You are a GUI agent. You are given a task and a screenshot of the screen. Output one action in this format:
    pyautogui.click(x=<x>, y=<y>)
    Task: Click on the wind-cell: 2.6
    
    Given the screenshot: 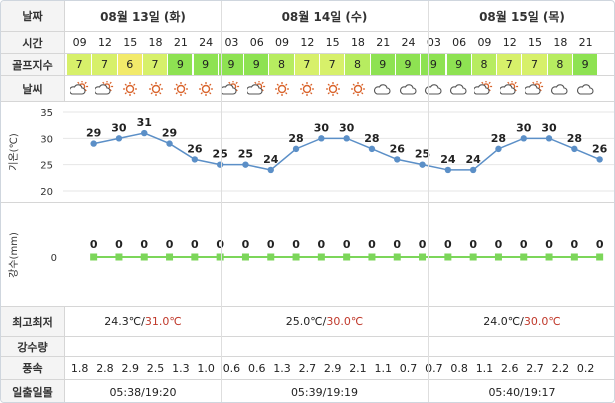 What is the action you would take?
    pyautogui.click(x=509, y=368)
    